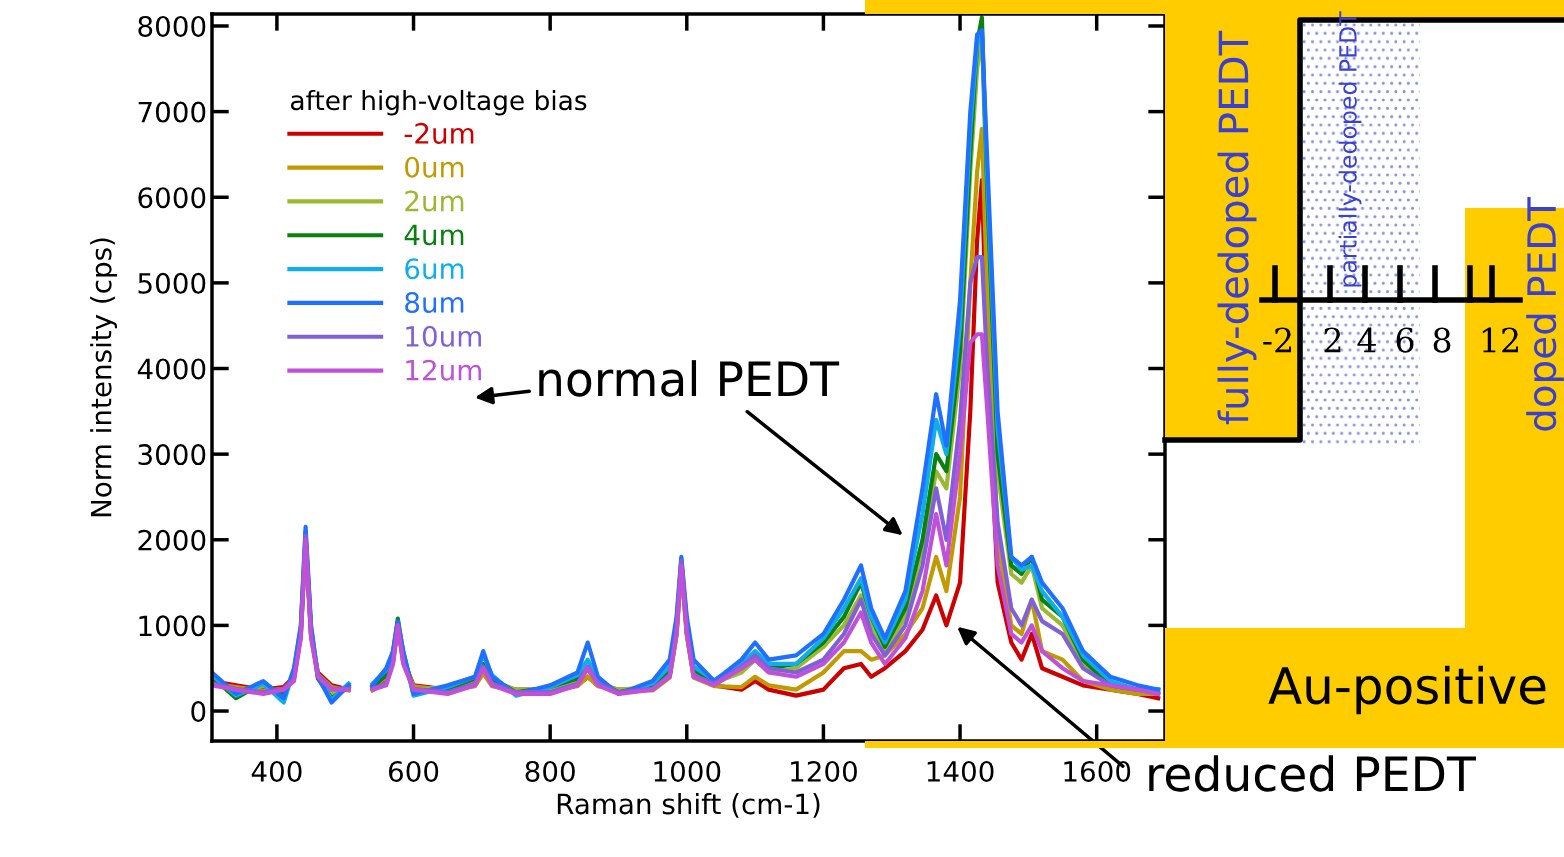  What do you see at coordinates (1366, 340) in the screenshot?
I see `text: 4` at bounding box center [1366, 340].